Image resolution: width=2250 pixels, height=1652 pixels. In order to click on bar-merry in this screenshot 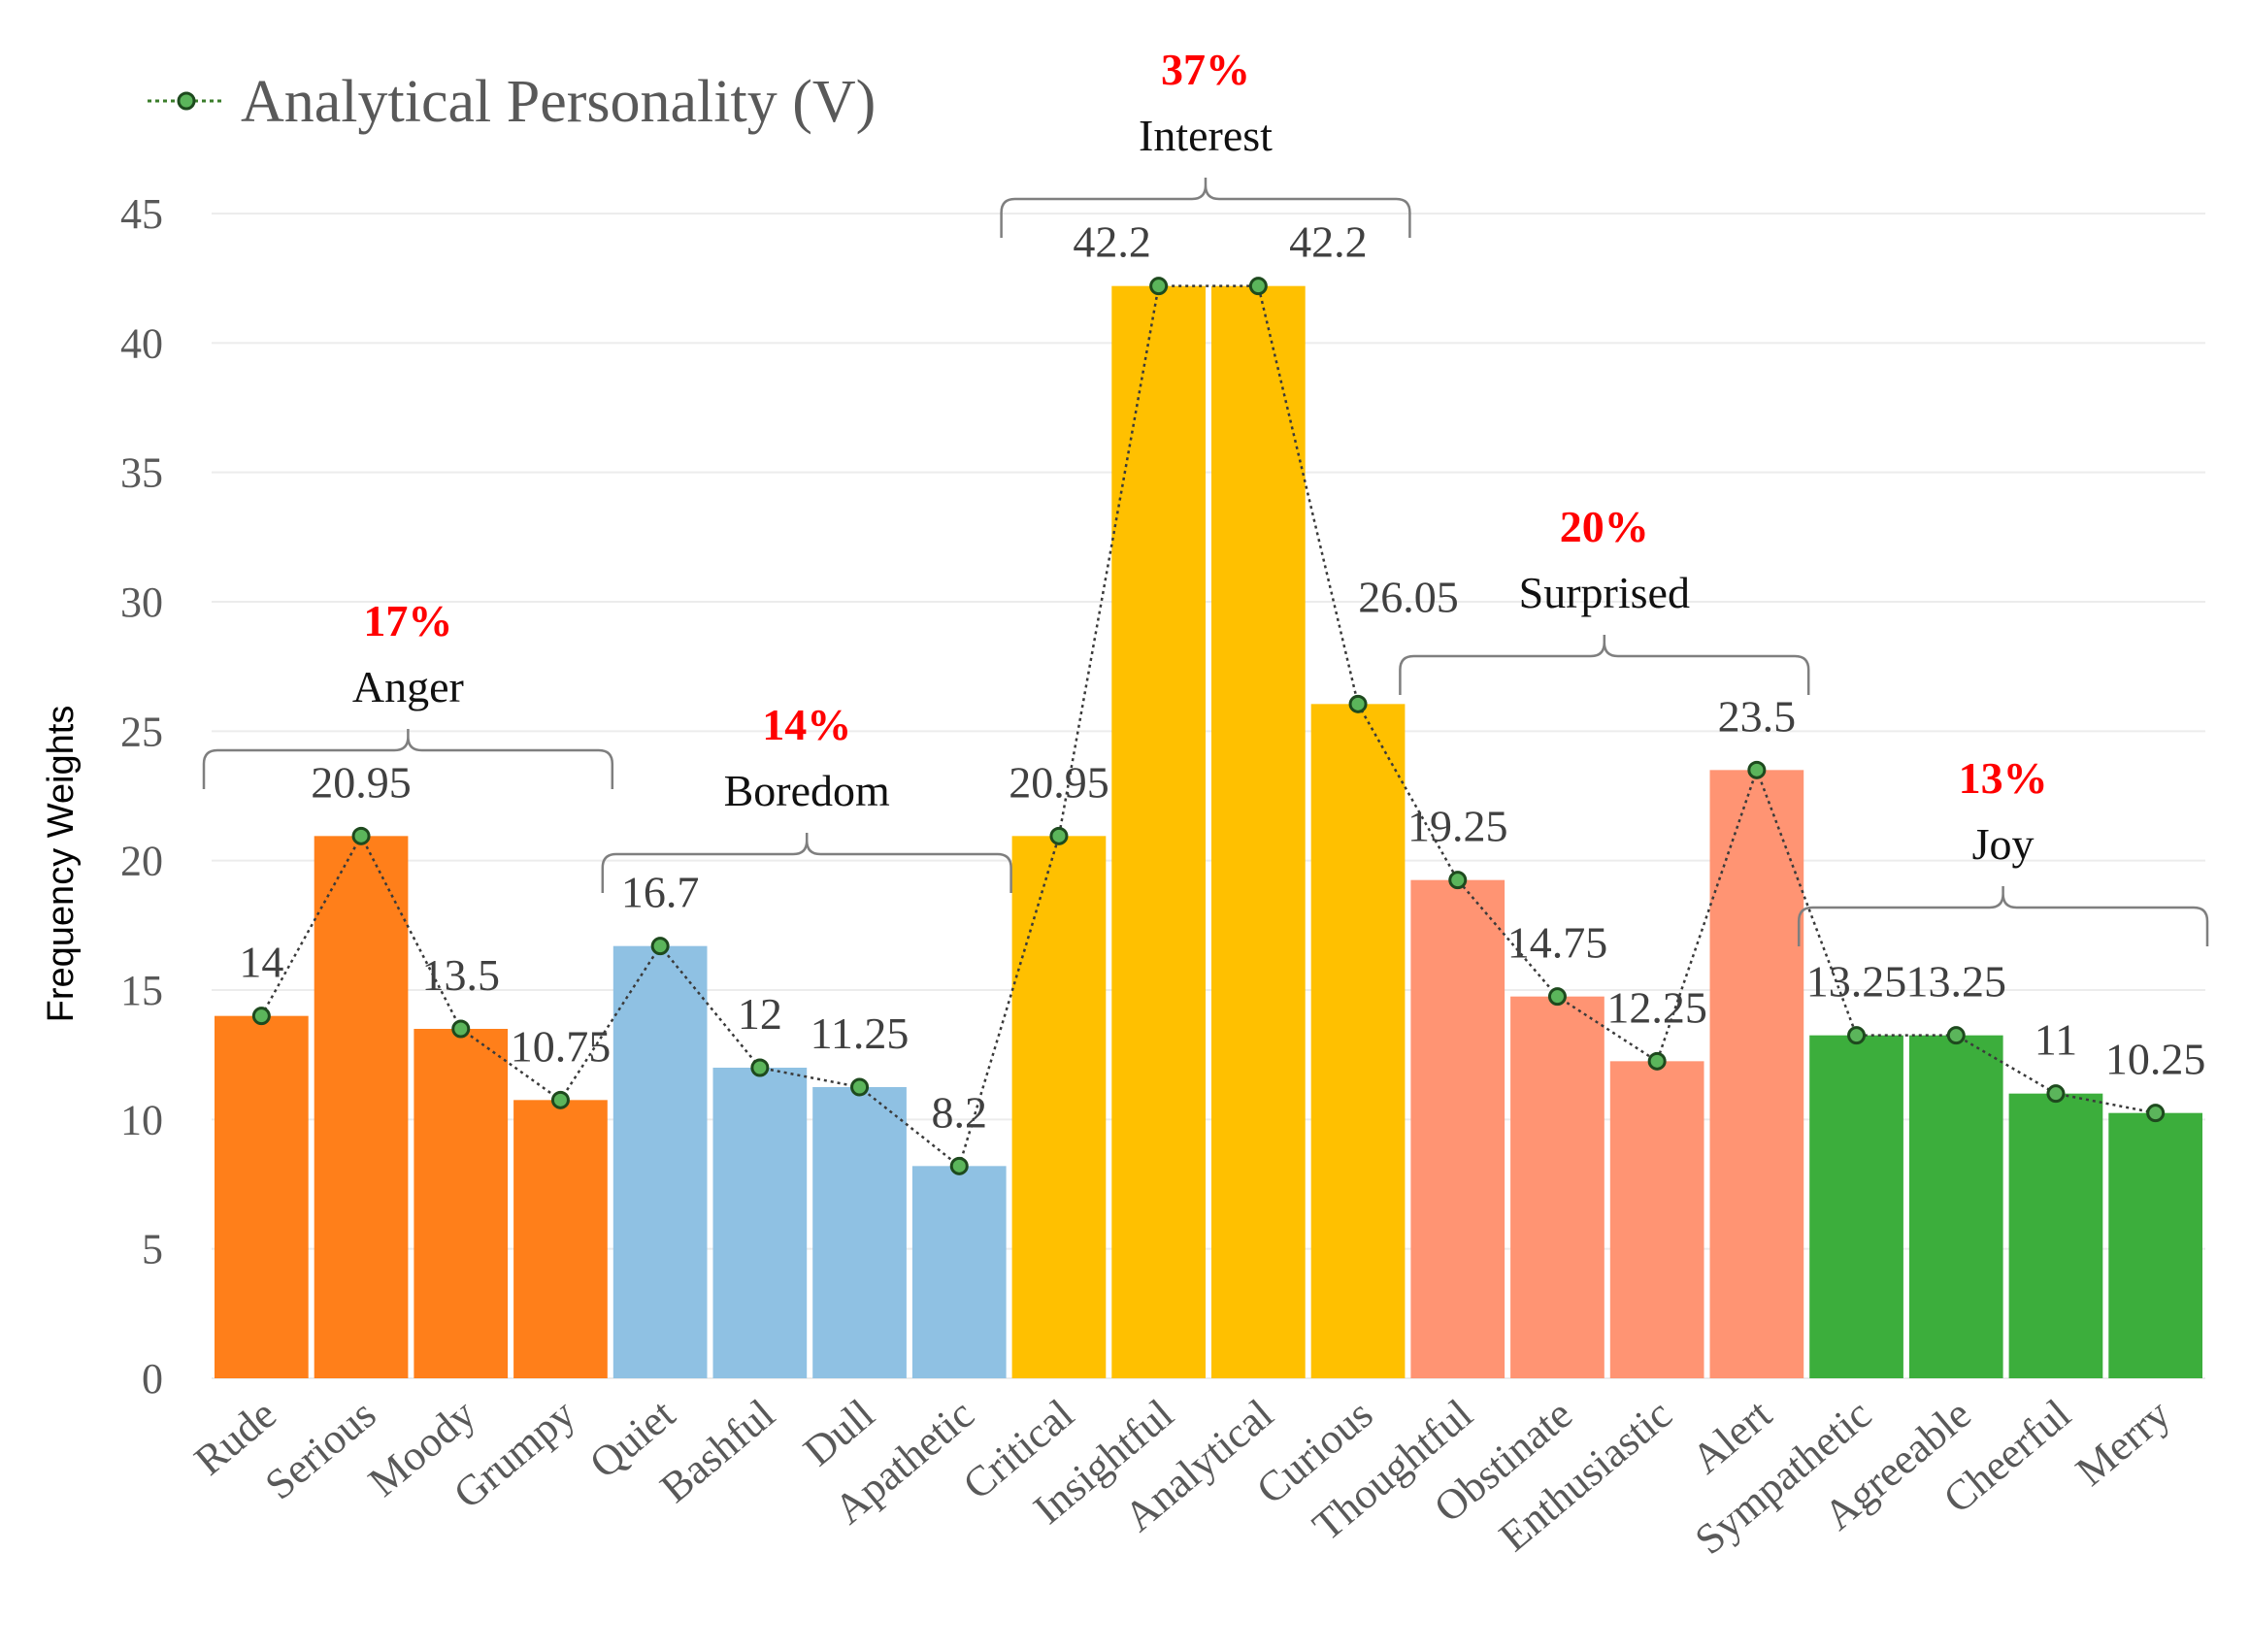, I will do `click(2155, 1245)`.